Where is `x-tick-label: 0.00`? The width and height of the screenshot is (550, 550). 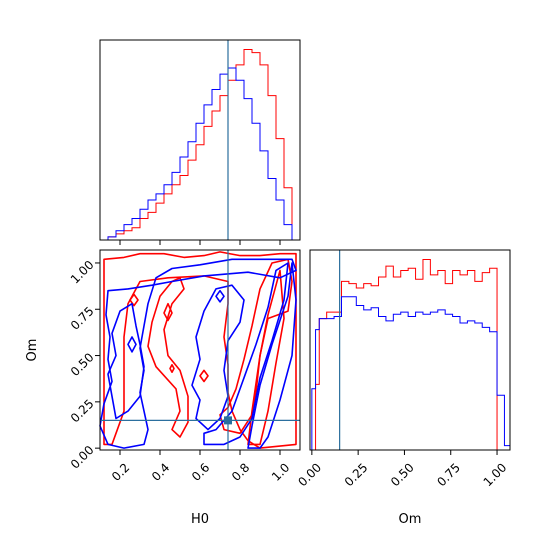
x-tick-label: 0.00 is located at coordinates (309, 474).